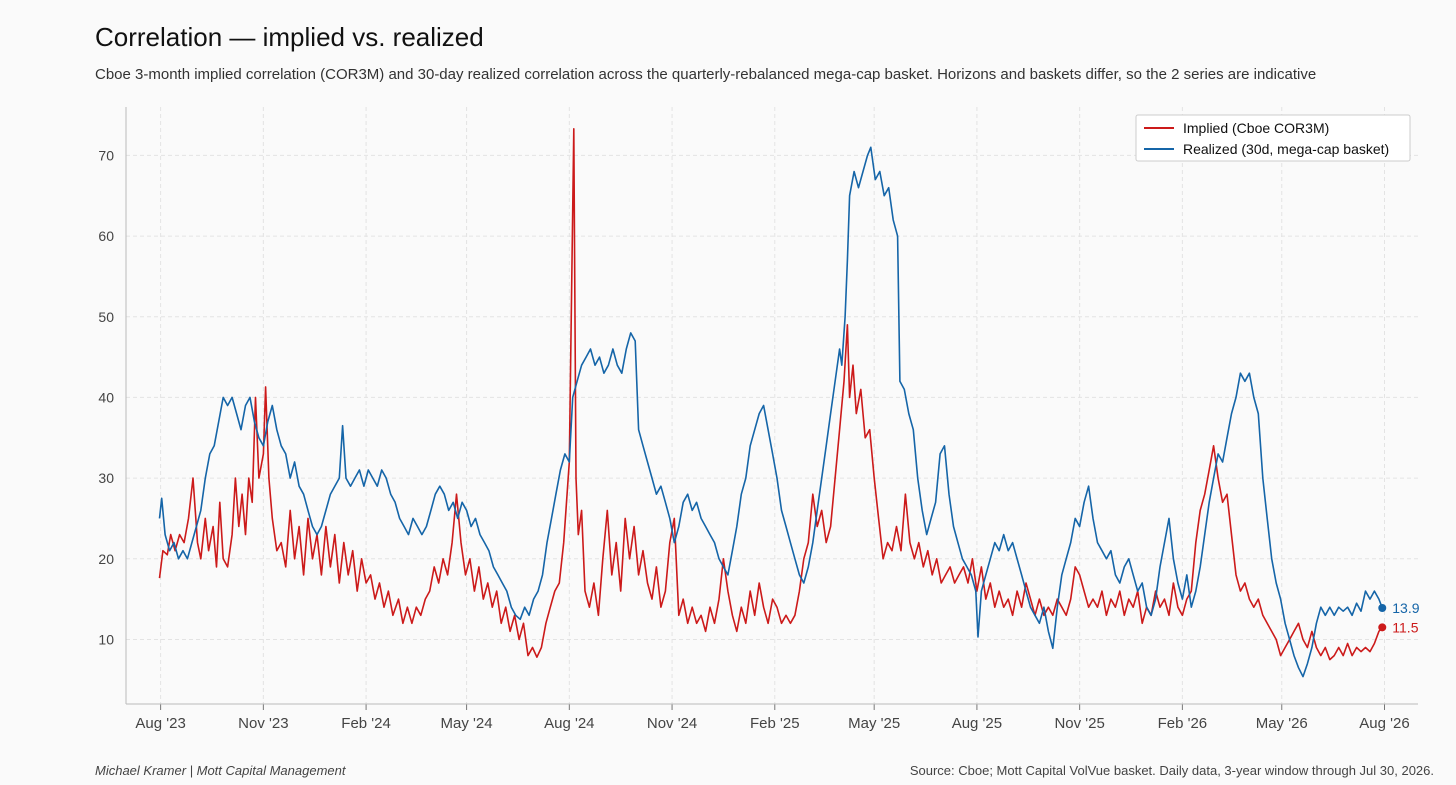 The width and height of the screenshot is (1456, 785). Describe the element at coordinates (1405, 608) in the screenshot. I see `series-end-label-realized: 13.9` at that location.